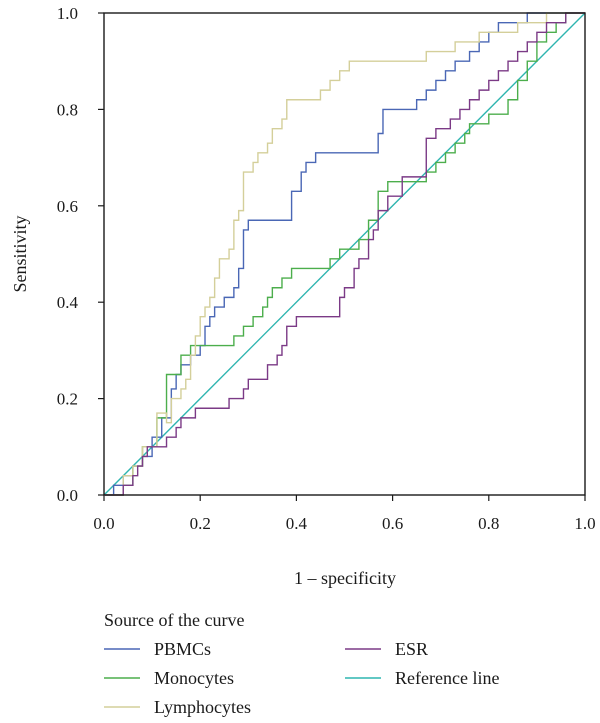 Image resolution: width=600 pixels, height=723 pixels. I want to click on x-tick-label: 1.0, so click(584, 523).